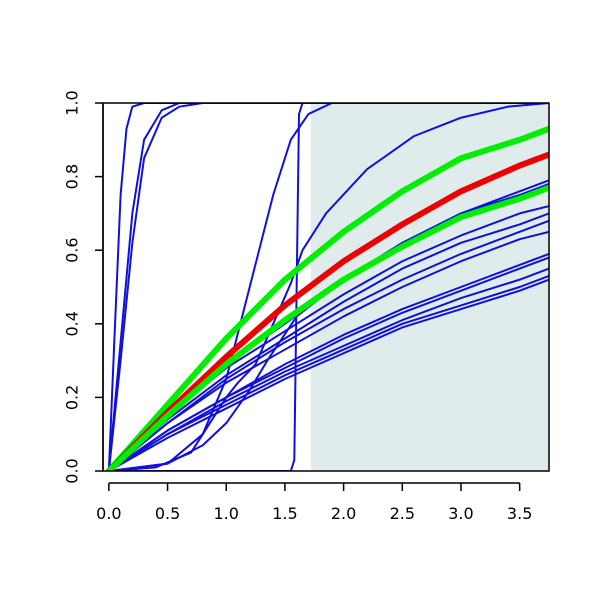 Image resolution: width=600 pixels, height=600 pixels. Describe the element at coordinates (72, 470) in the screenshot. I see `y-tick-label: 0.0` at that location.